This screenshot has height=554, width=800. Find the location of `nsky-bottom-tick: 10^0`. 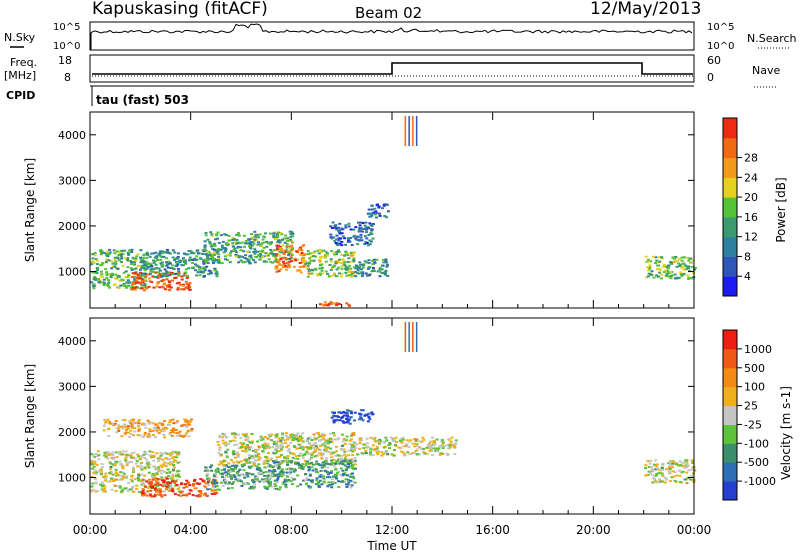

nsky-bottom-tick: 10^0 is located at coordinates (66, 46).